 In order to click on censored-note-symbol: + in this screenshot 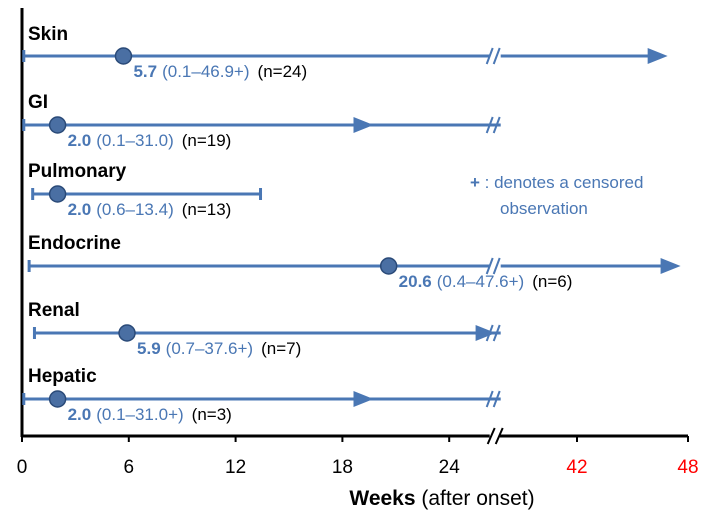, I will do `click(475, 182)`.